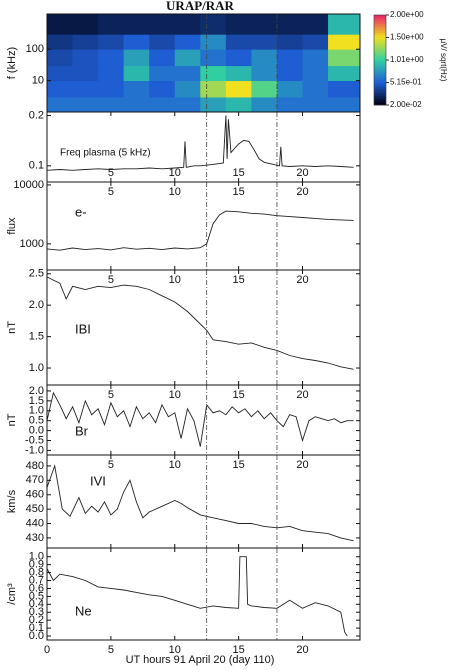 The width and height of the screenshot is (454, 672). Describe the element at coordinates (35, 49) in the screenshot. I see `y-tick-label: 100` at that location.